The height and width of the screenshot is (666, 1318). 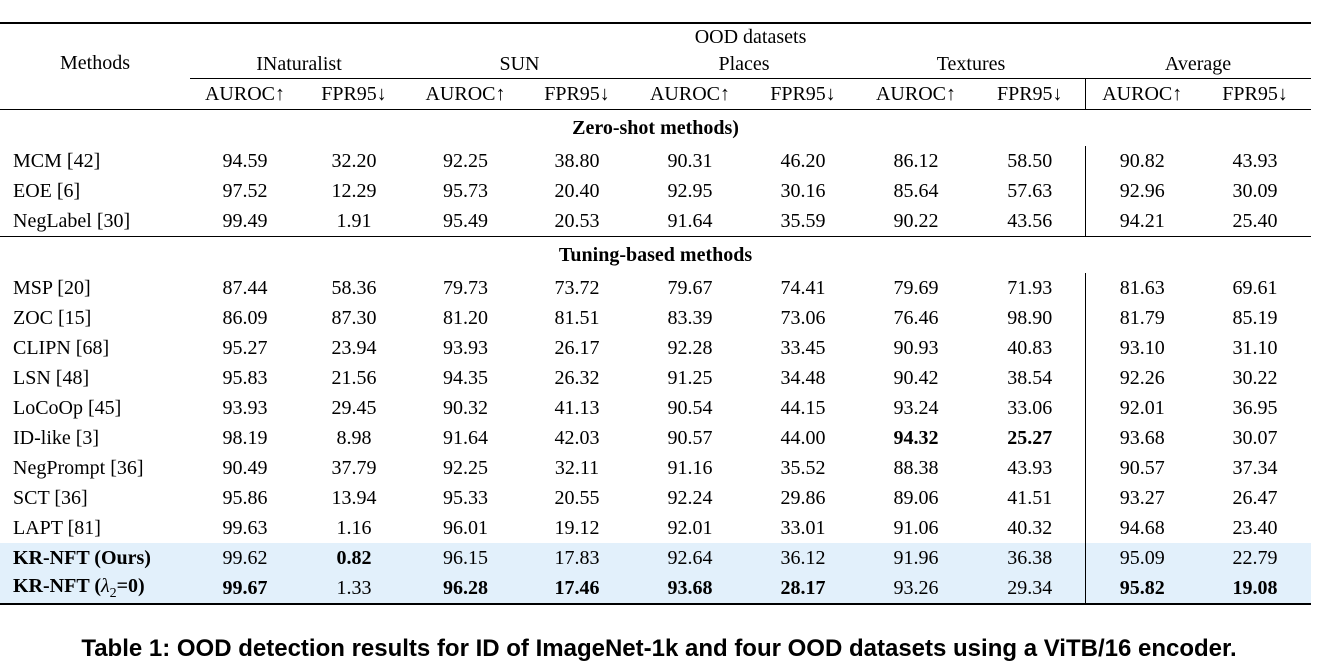 I want to click on metric-cell: 20.40, so click(x=577, y=190).